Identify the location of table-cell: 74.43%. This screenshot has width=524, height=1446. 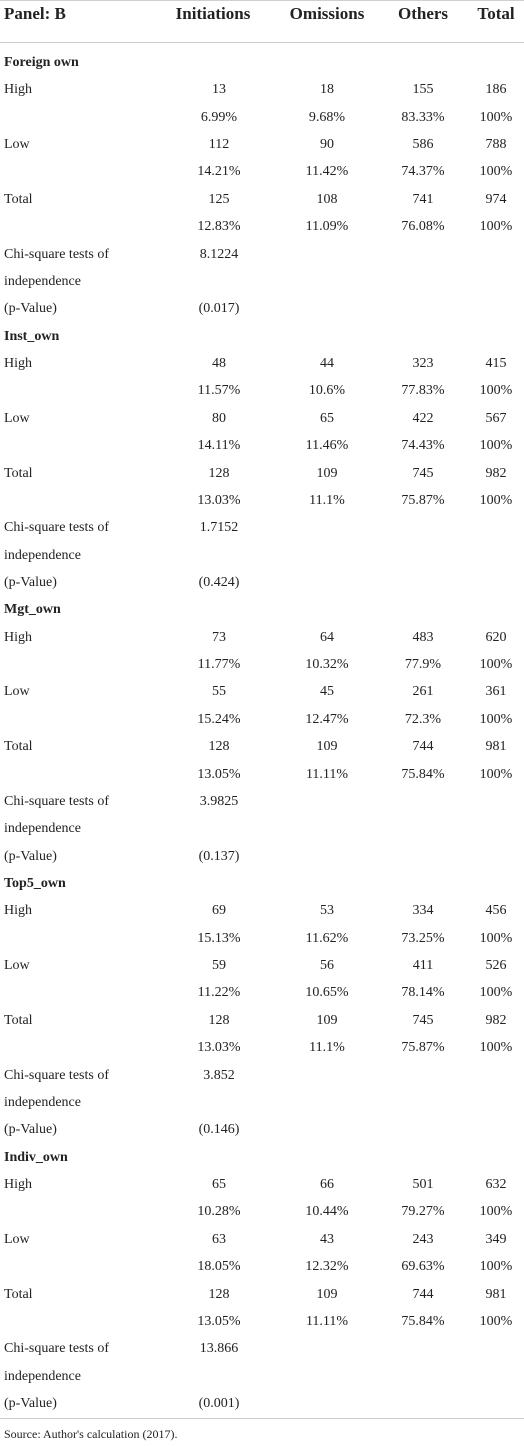
(423, 446).